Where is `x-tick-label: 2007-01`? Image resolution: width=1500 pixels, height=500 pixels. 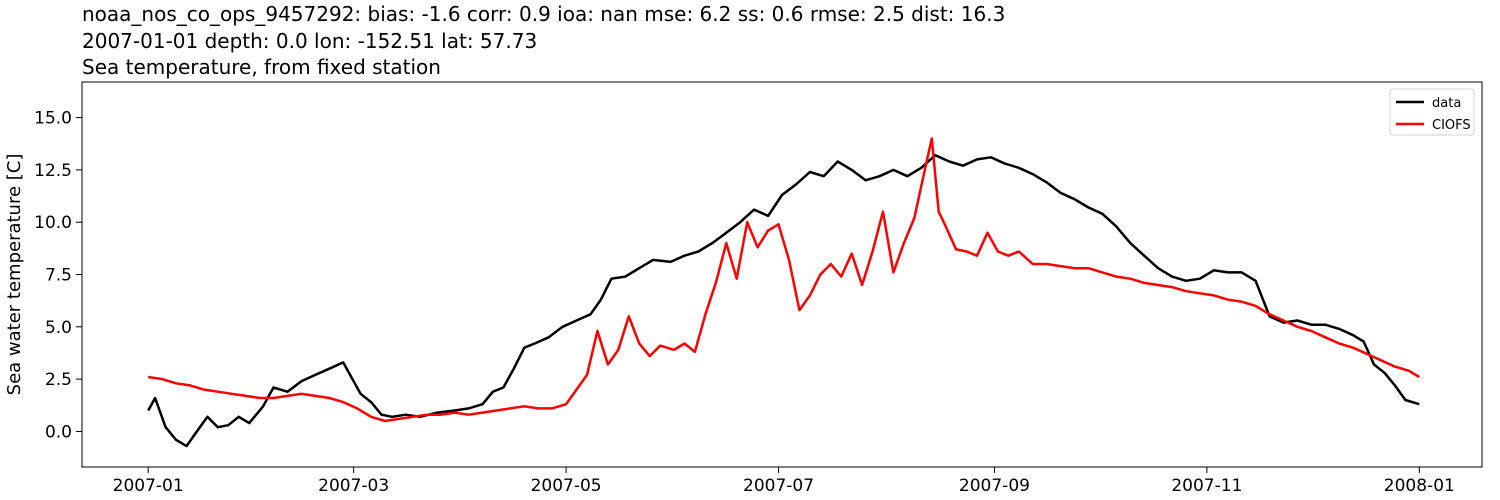 x-tick-label: 2007-01 is located at coordinates (148, 486).